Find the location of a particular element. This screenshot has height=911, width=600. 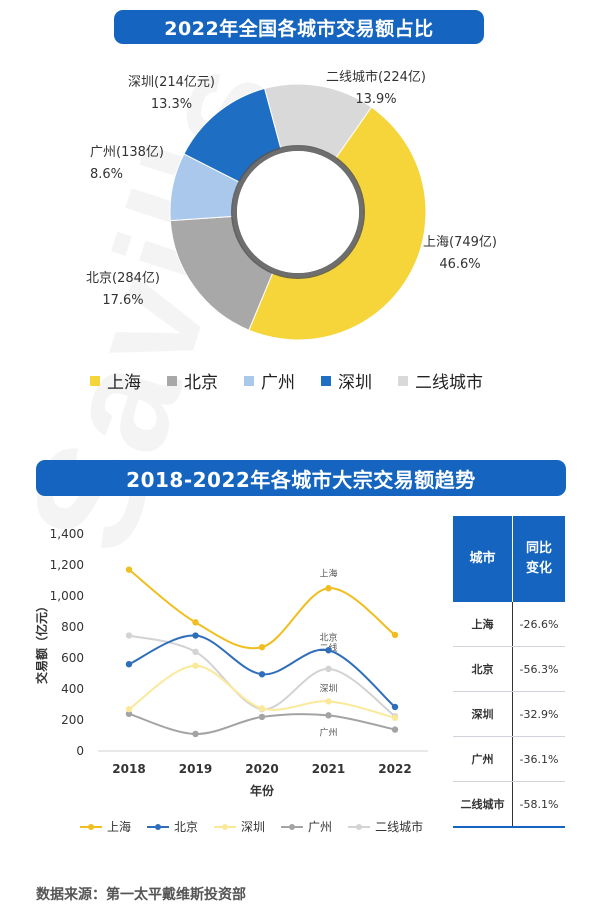

pie-legend-item-beijing: 北京 is located at coordinates (192, 380).